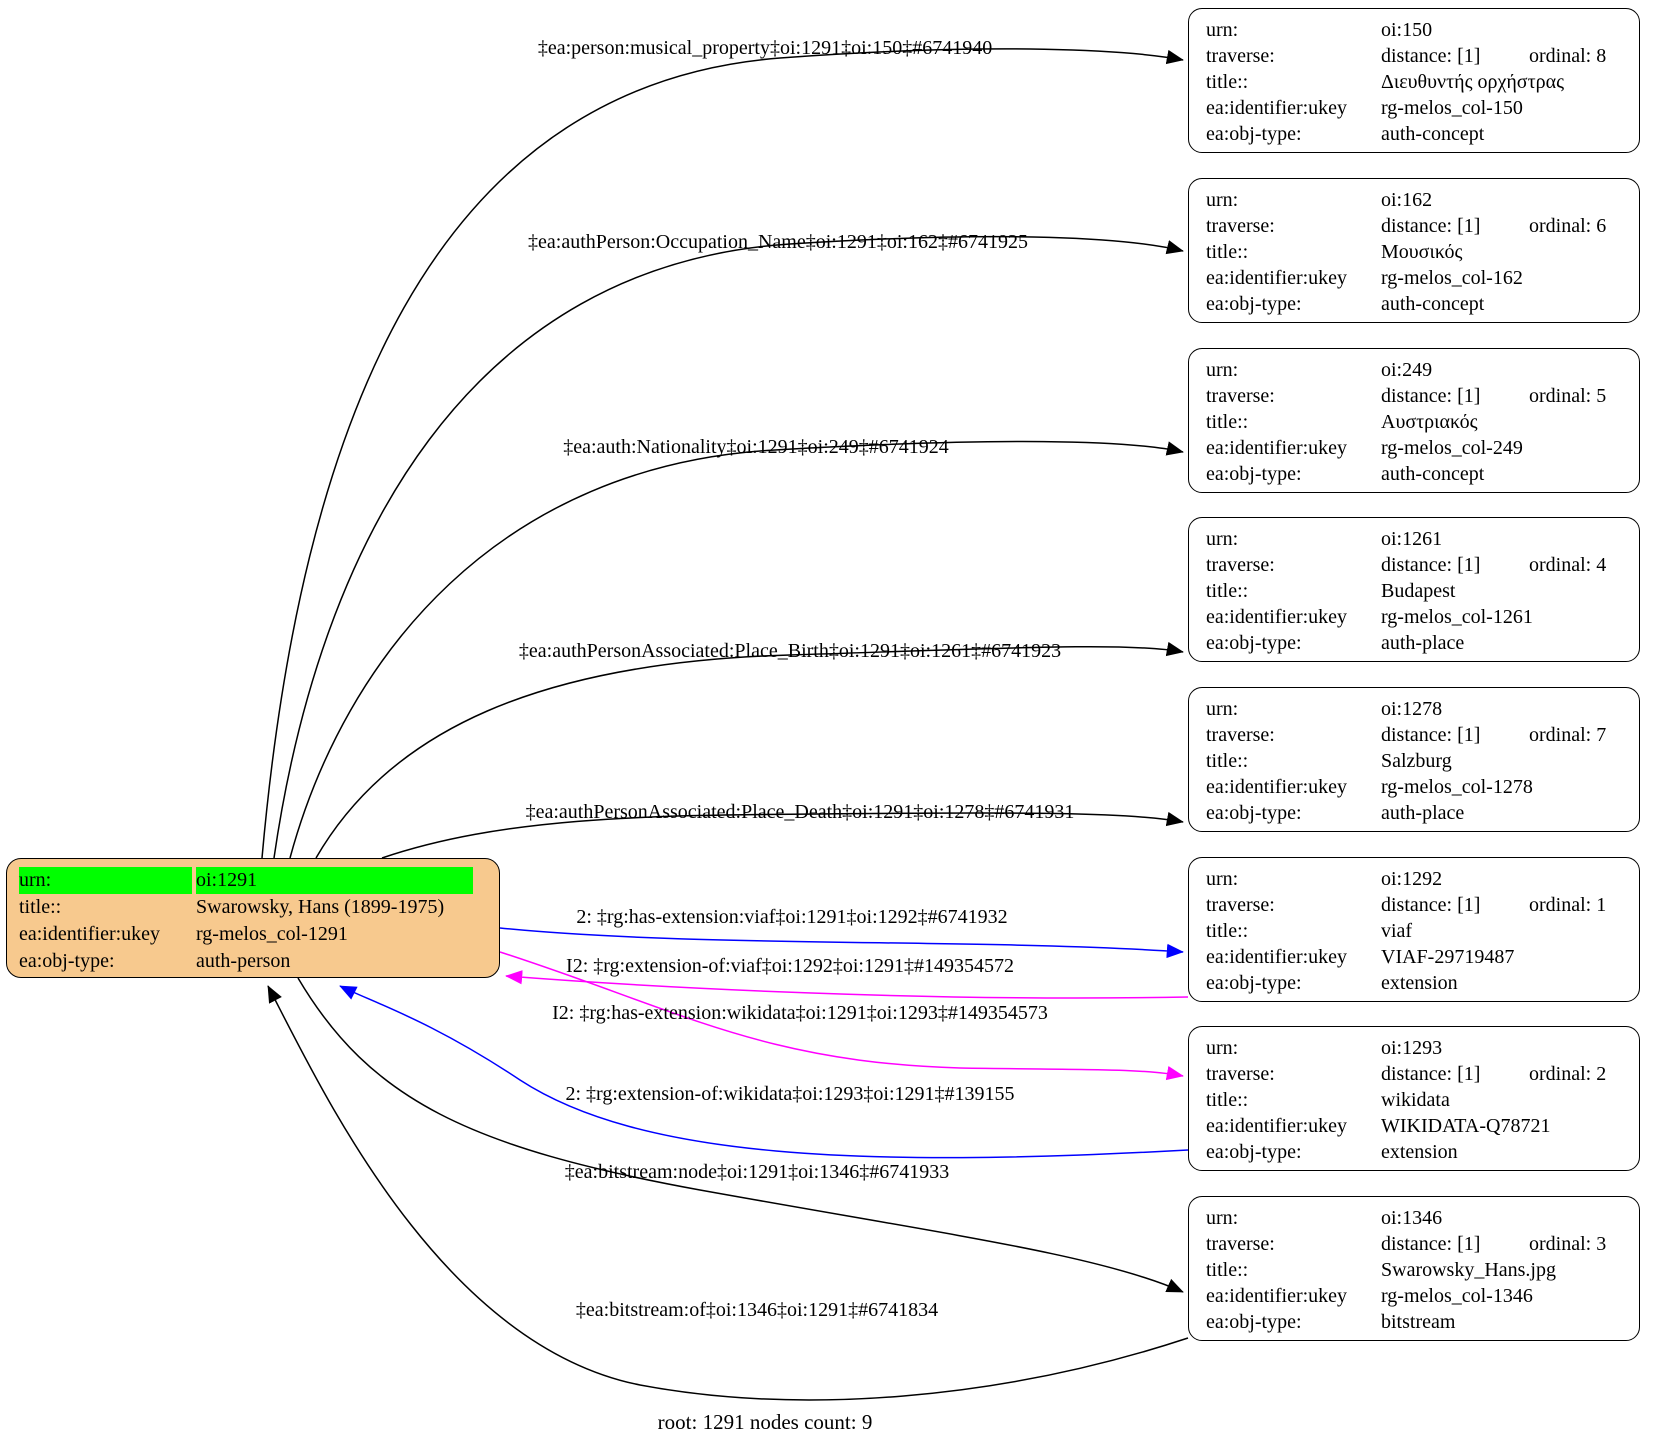 Image resolution: width=1653 pixels, height=1447 pixels. I want to click on root-title-label: title::, so click(40, 907).